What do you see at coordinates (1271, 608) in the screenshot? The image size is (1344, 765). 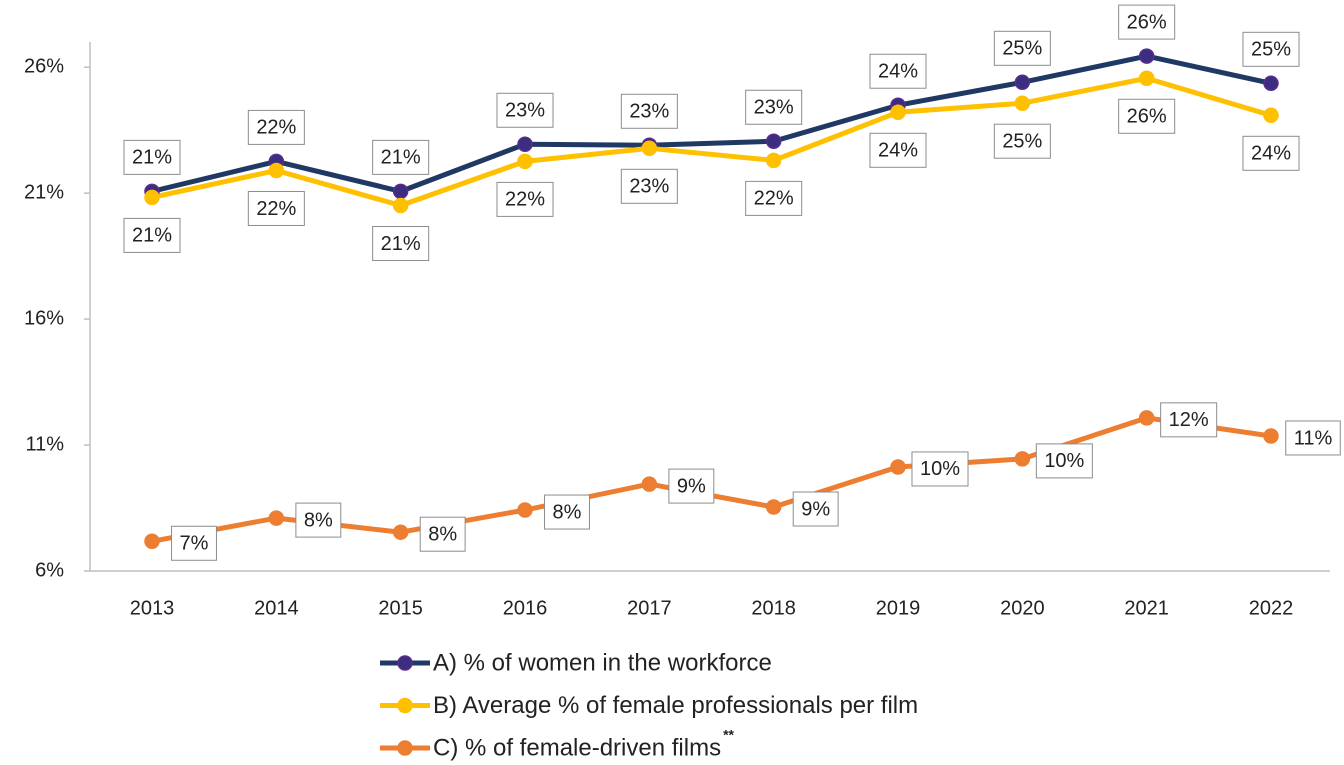 I see `x-tick-label: 2022` at bounding box center [1271, 608].